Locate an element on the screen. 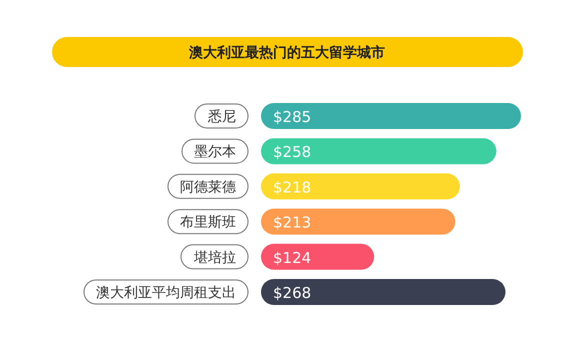 This screenshot has width=587, height=354. chart-title: 澳大利亚最热门的五大留学城市 is located at coordinates (286, 52).